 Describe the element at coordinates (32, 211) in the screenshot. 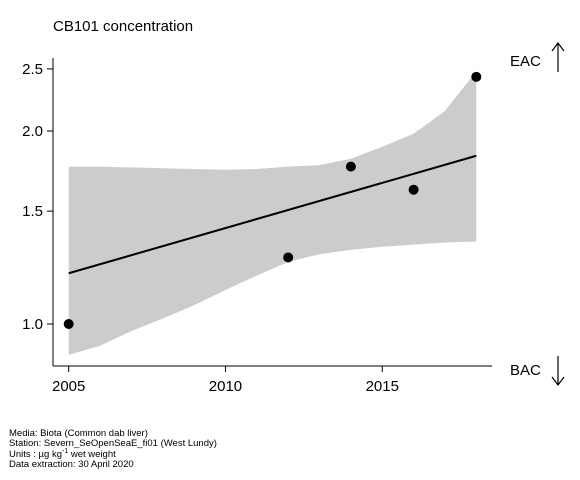

I see `y-tick-label: 1.5` at that location.